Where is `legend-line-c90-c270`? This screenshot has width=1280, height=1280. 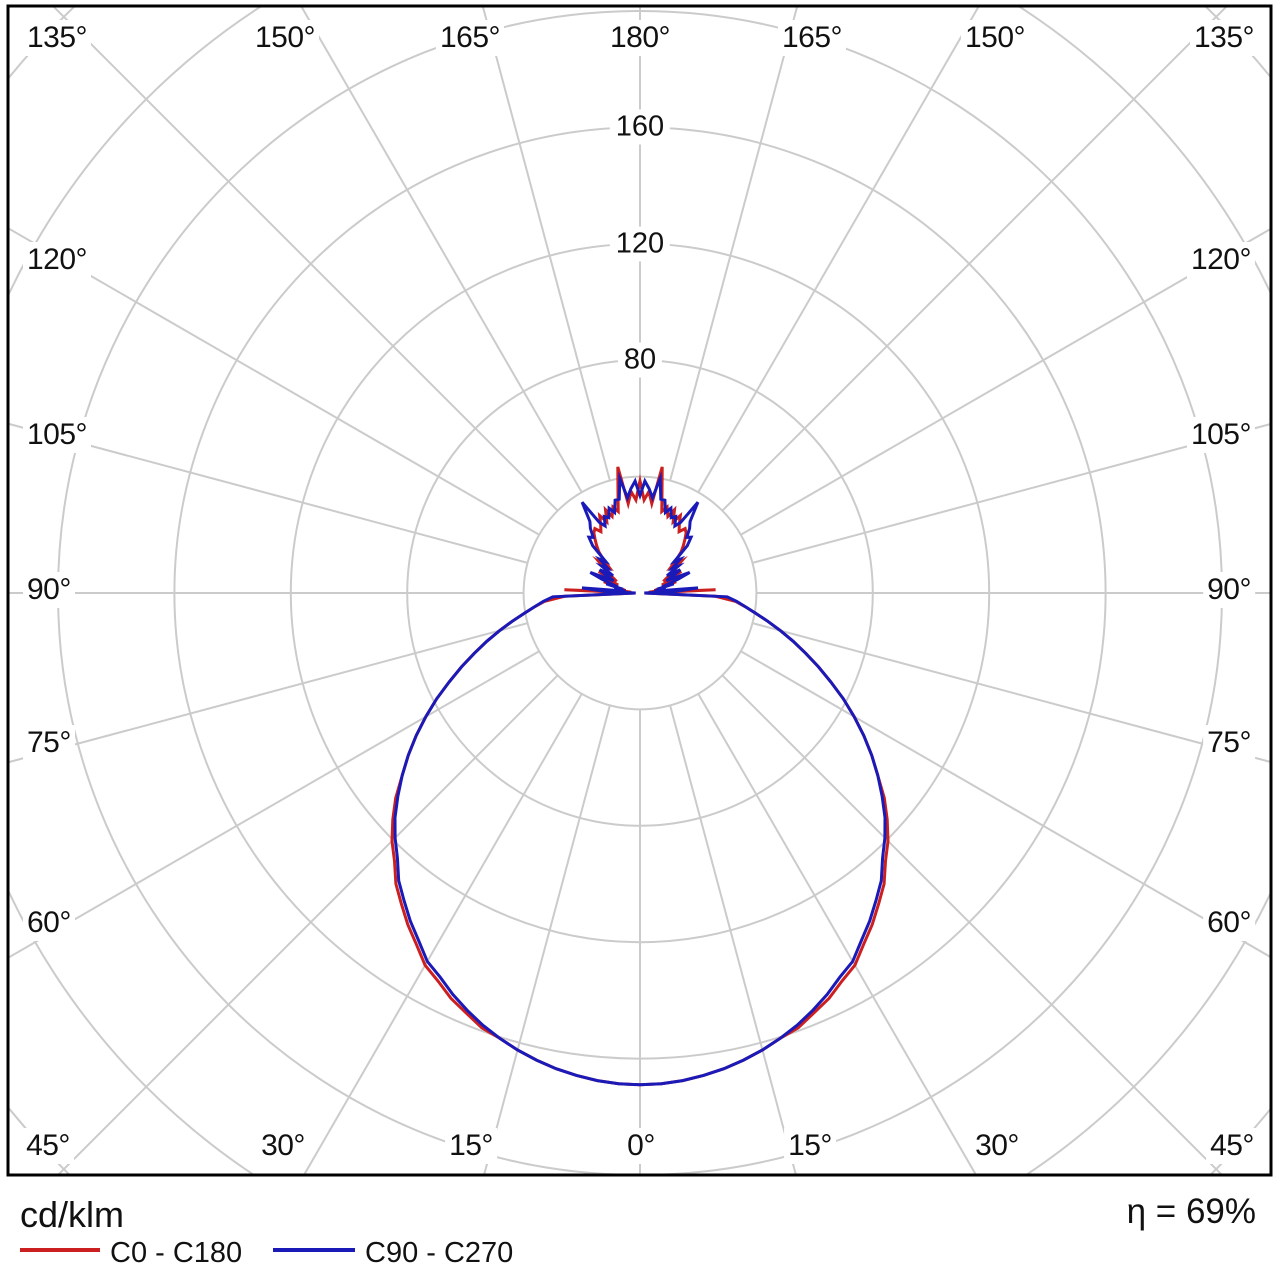
legend-line-c90-c270 is located at coordinates (314, 1250).